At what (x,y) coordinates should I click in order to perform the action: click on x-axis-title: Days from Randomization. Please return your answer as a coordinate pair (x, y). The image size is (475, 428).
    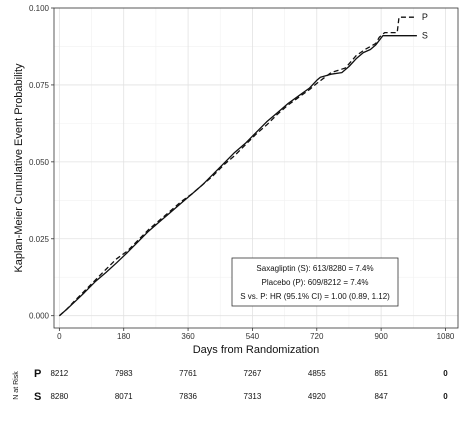
    Looking at the image, I should click on (256, 350).